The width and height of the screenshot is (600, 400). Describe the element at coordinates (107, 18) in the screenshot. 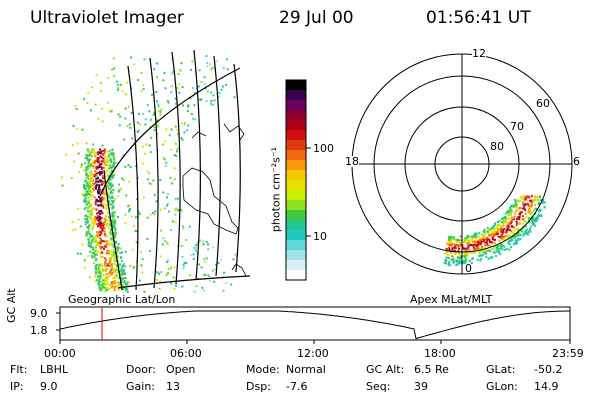

I see `instrument-title: Ultraviolet Imager` at that location.